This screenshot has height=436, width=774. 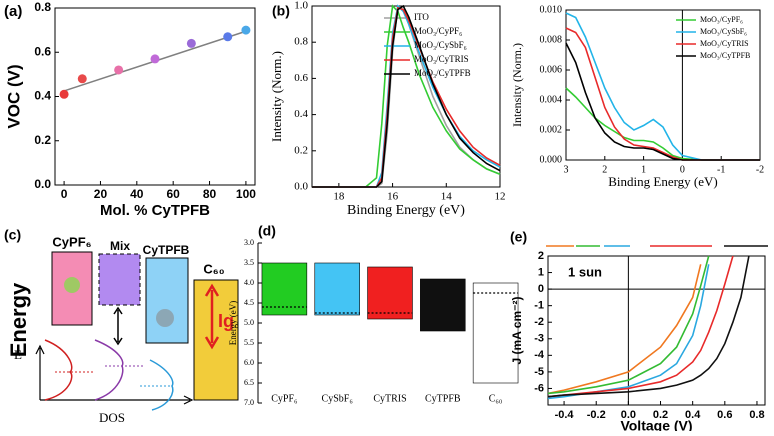 I want to click on panel-label: (b), so click(x=281, y=11).